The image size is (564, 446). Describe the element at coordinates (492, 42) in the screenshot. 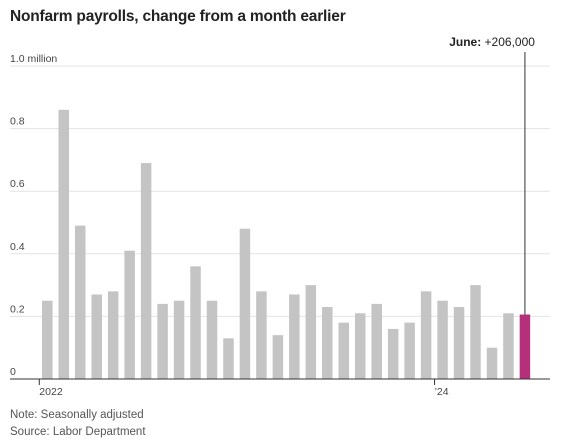

I see `callout-label: June: +206,000` at that location.